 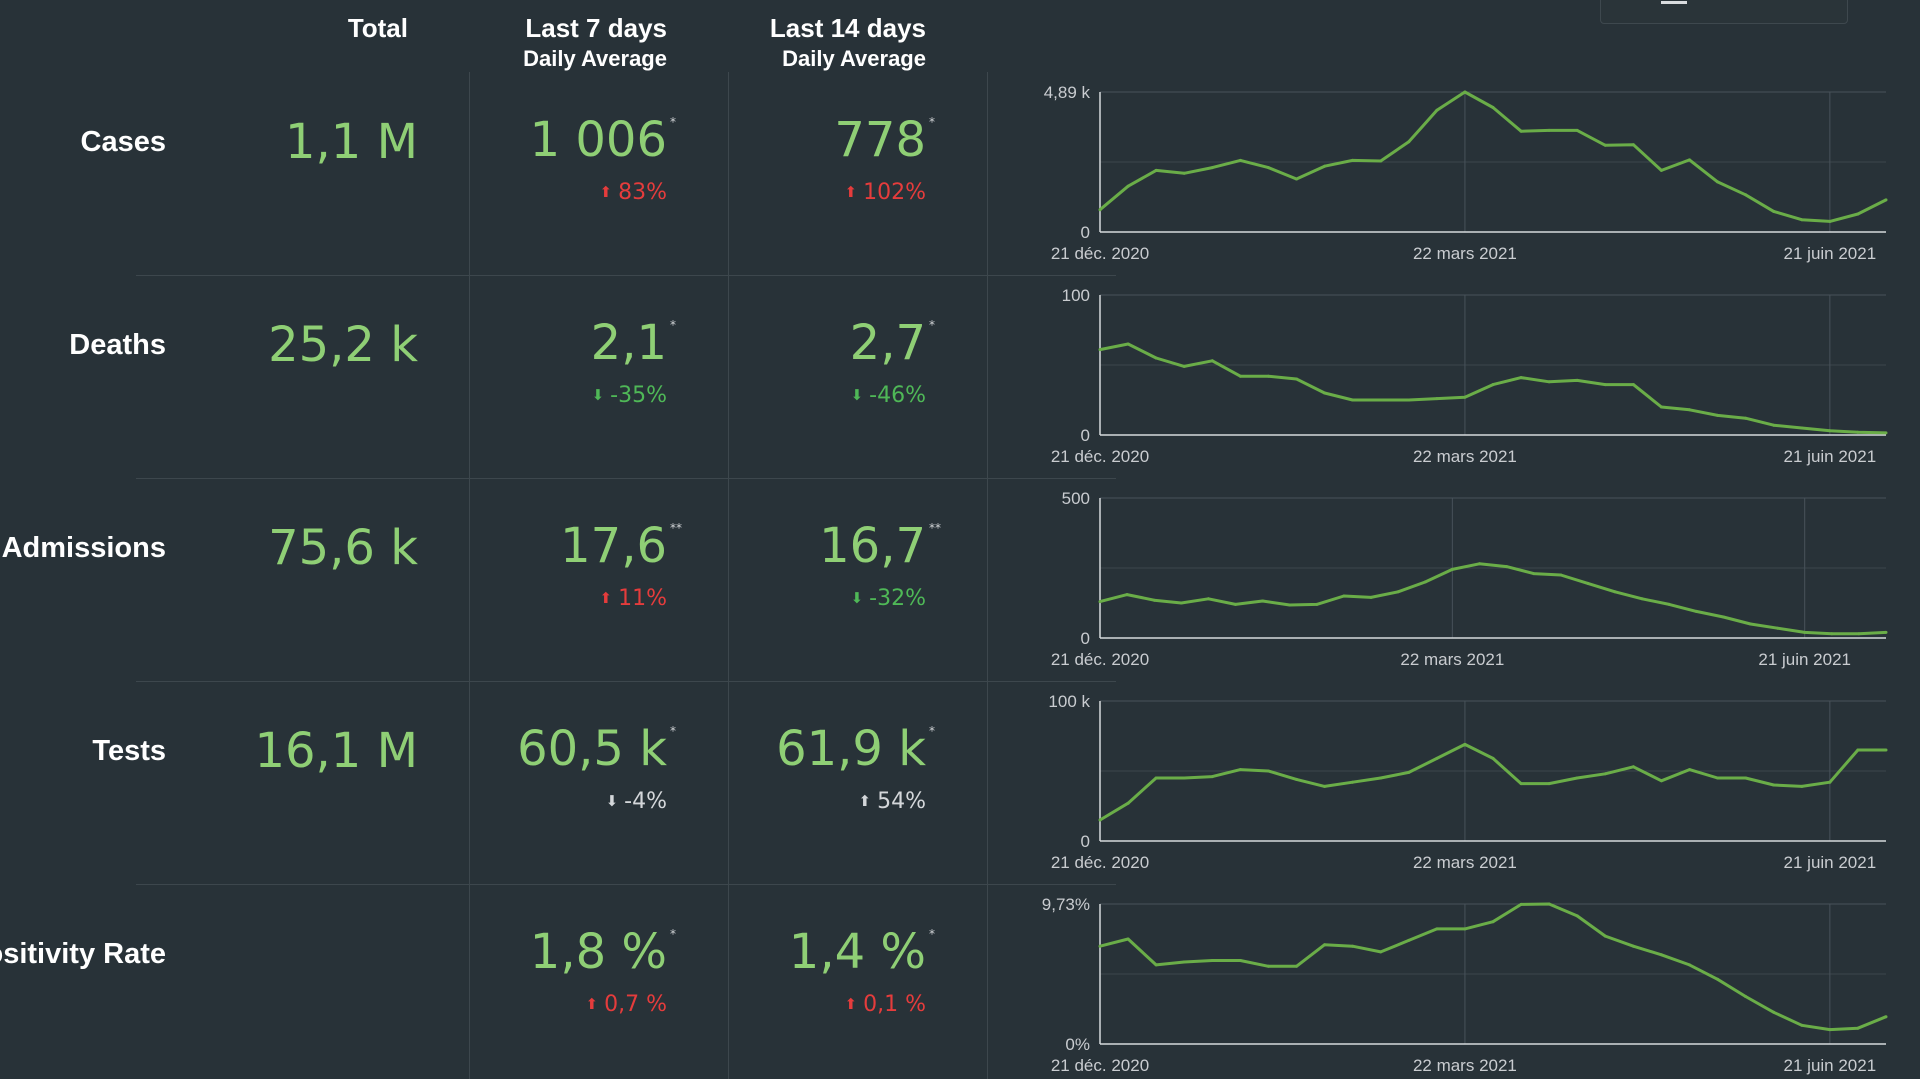 What do you see at coordinates (1076, 498) in the screenshot?
I see `y-tick-label: 500` at bounding box center [1076, 498].